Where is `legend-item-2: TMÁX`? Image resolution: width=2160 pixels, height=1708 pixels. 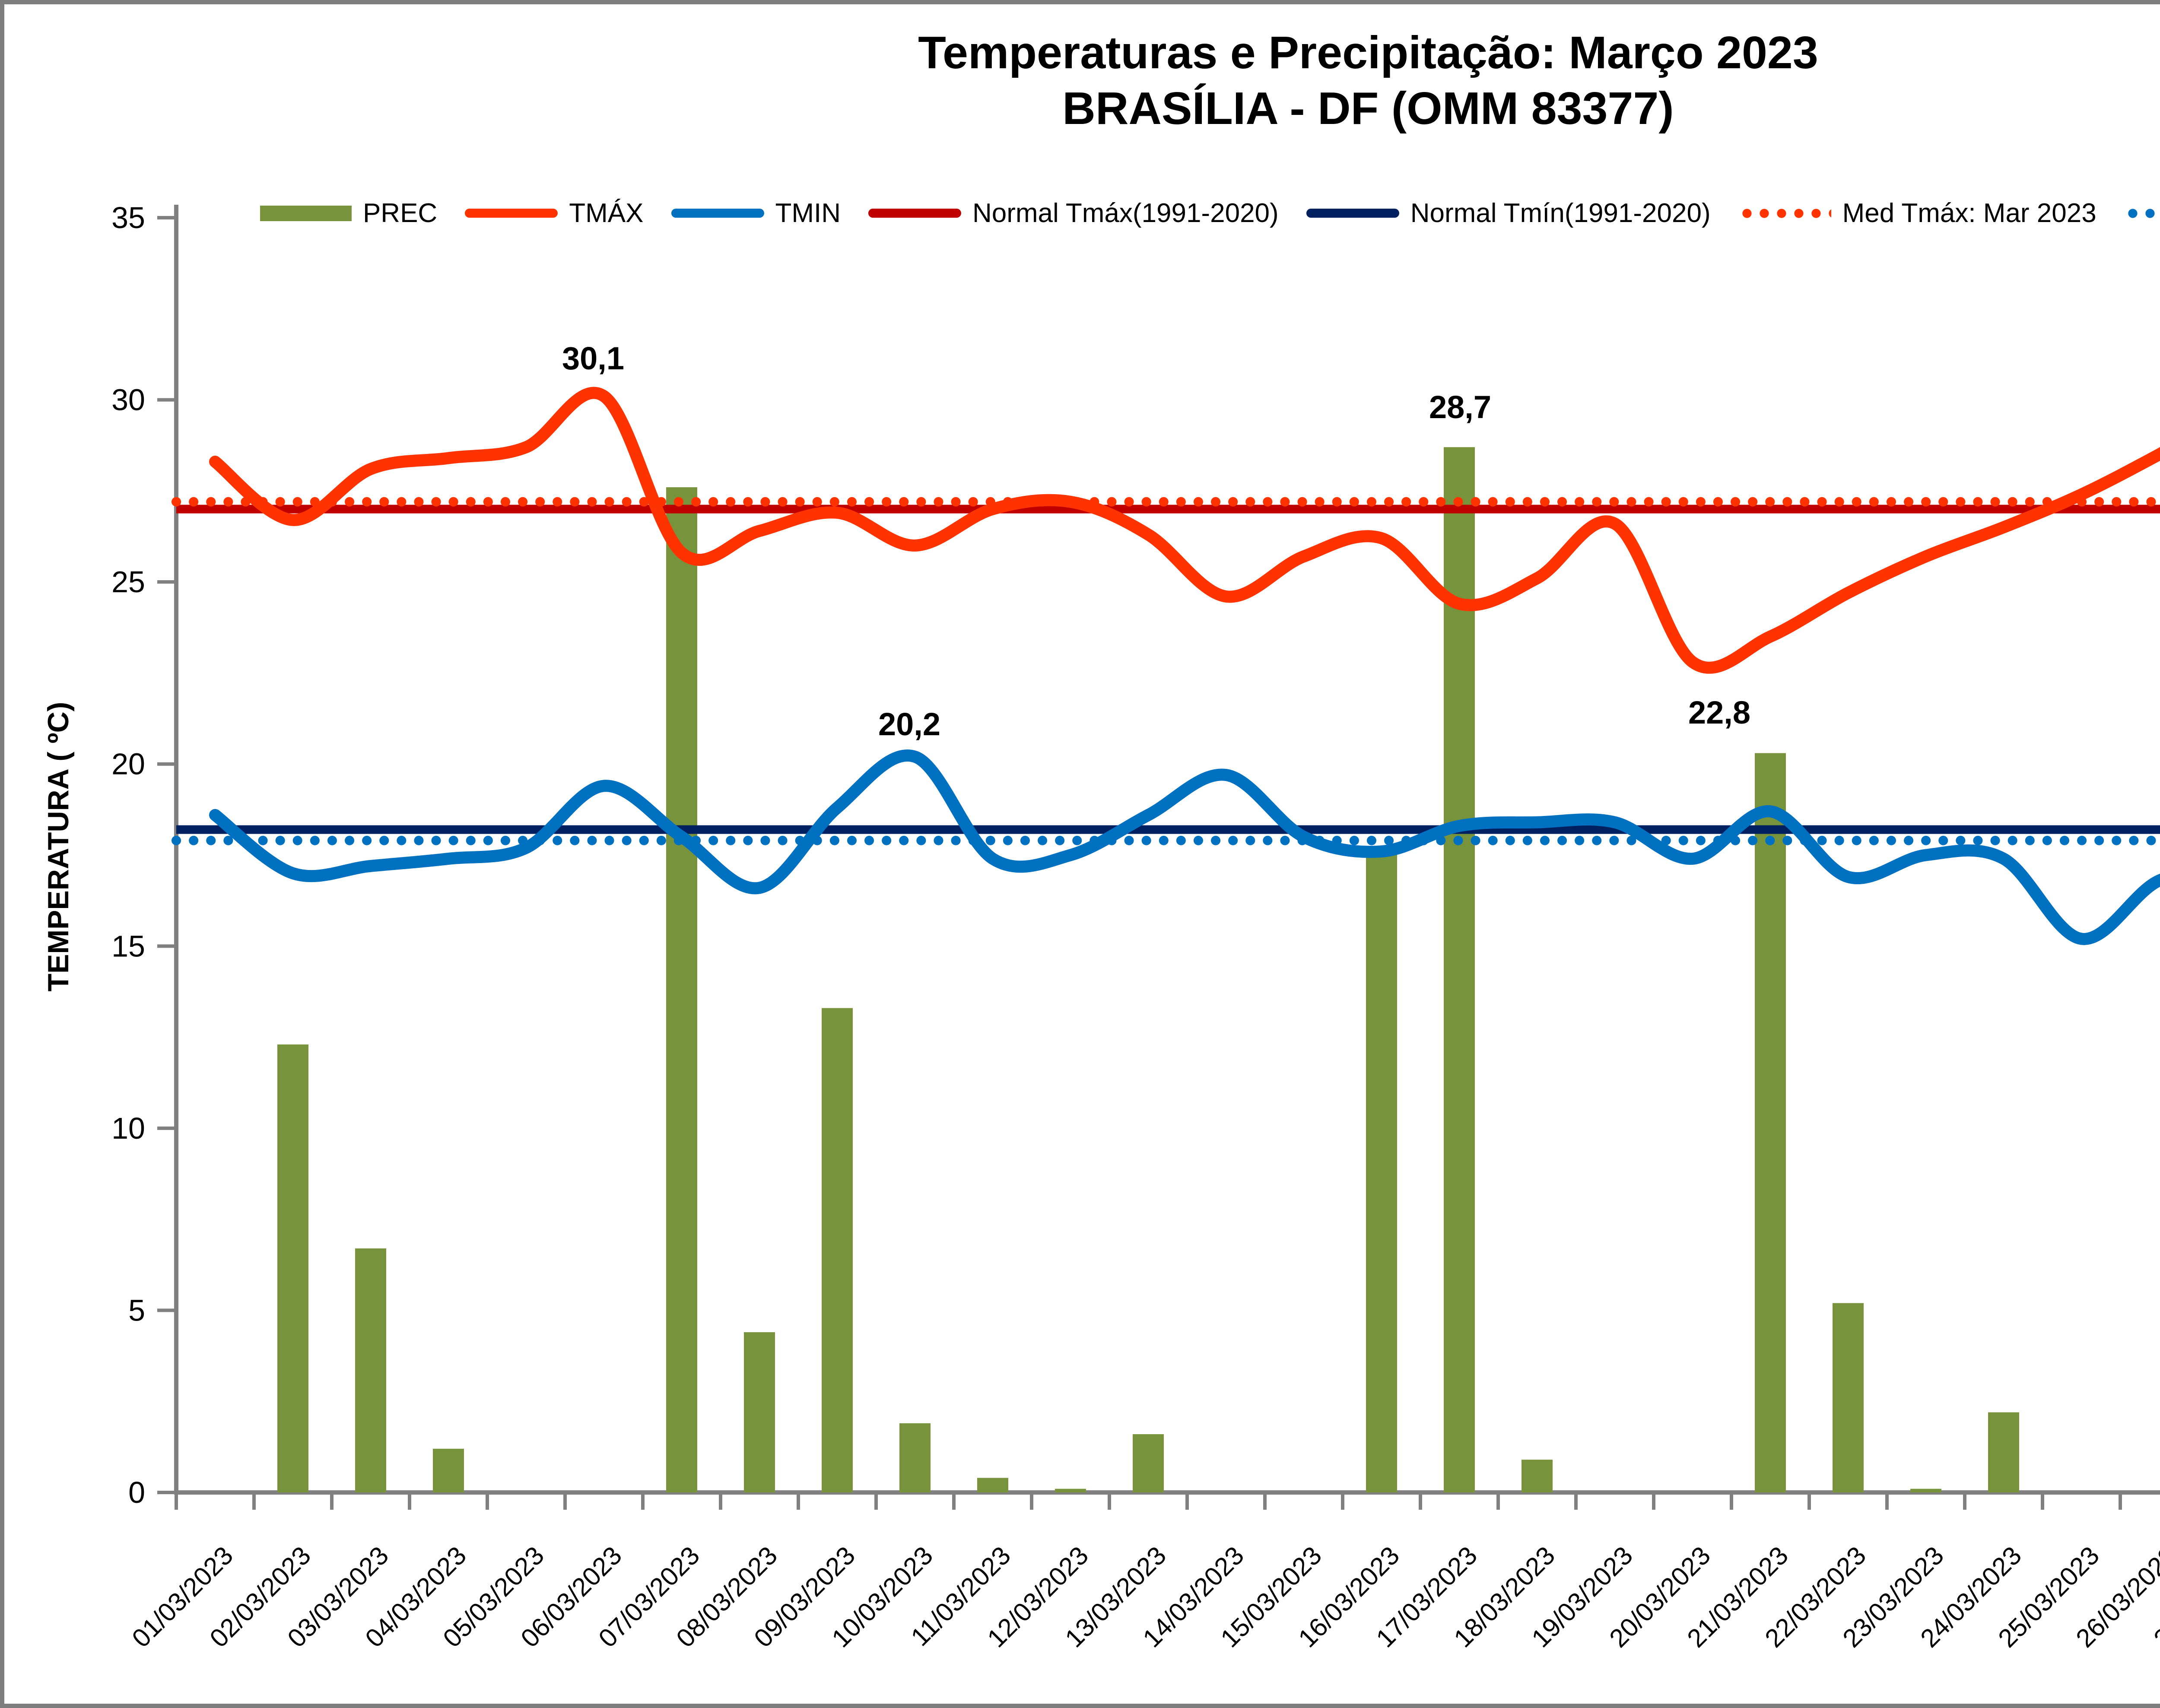 legend-item-2: TMÁX is located at coordinates (554, 213).